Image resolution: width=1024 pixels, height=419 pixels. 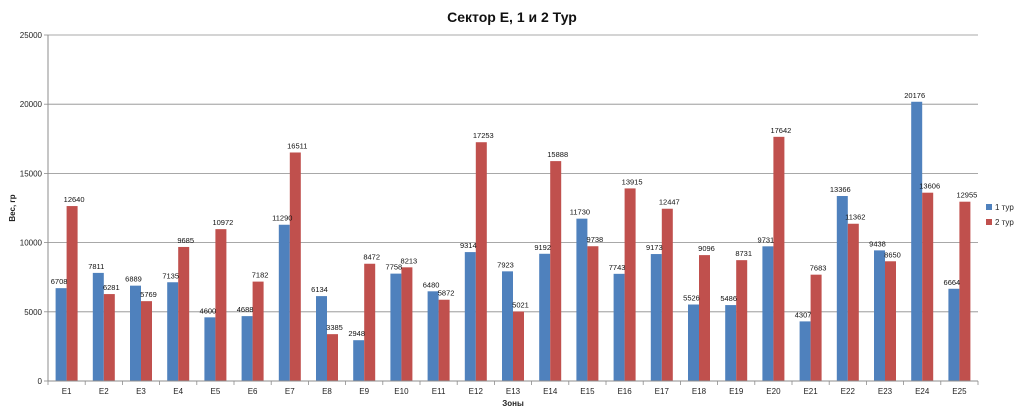 I want to click on data-label-e10-series-1: 7758, so click(x=394, y=267).